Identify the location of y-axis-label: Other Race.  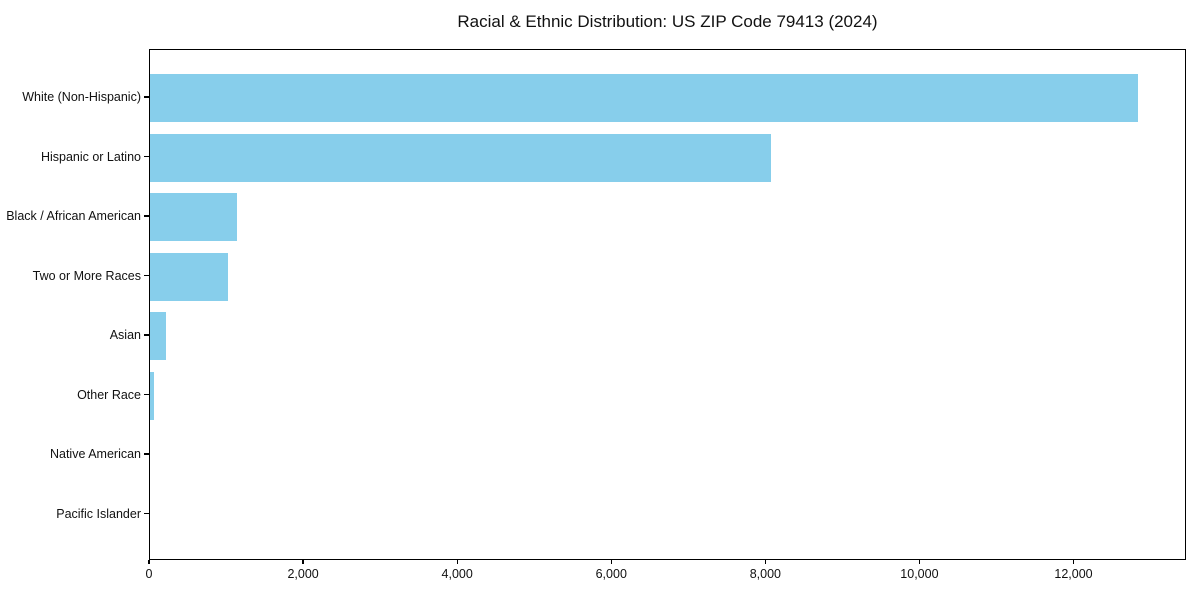
(109, 394).